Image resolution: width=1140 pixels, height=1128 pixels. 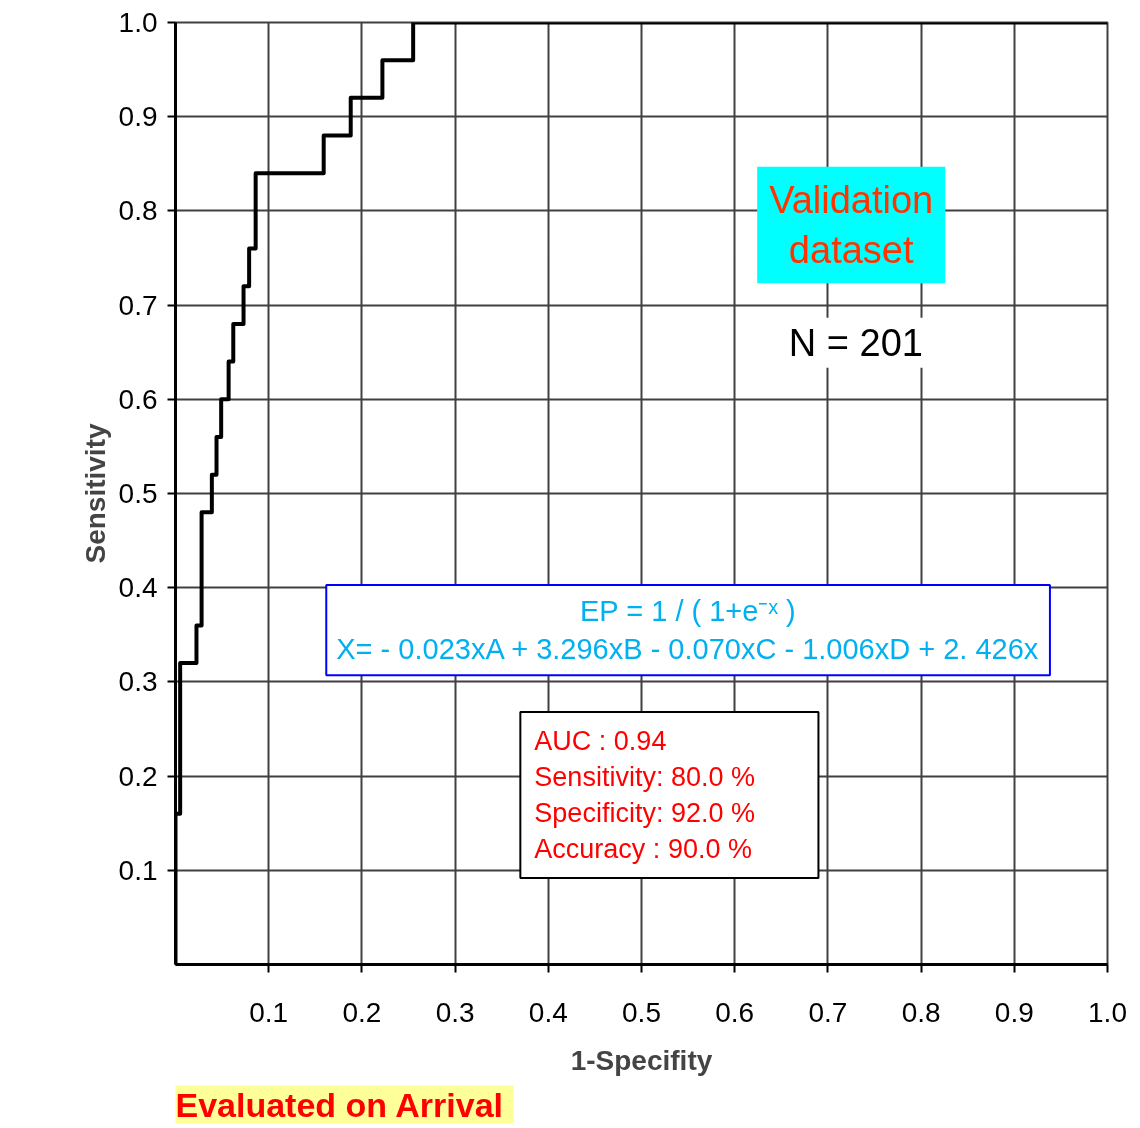 I want to click on x-tick-label: 0.5, so click(x=641, y=1012).